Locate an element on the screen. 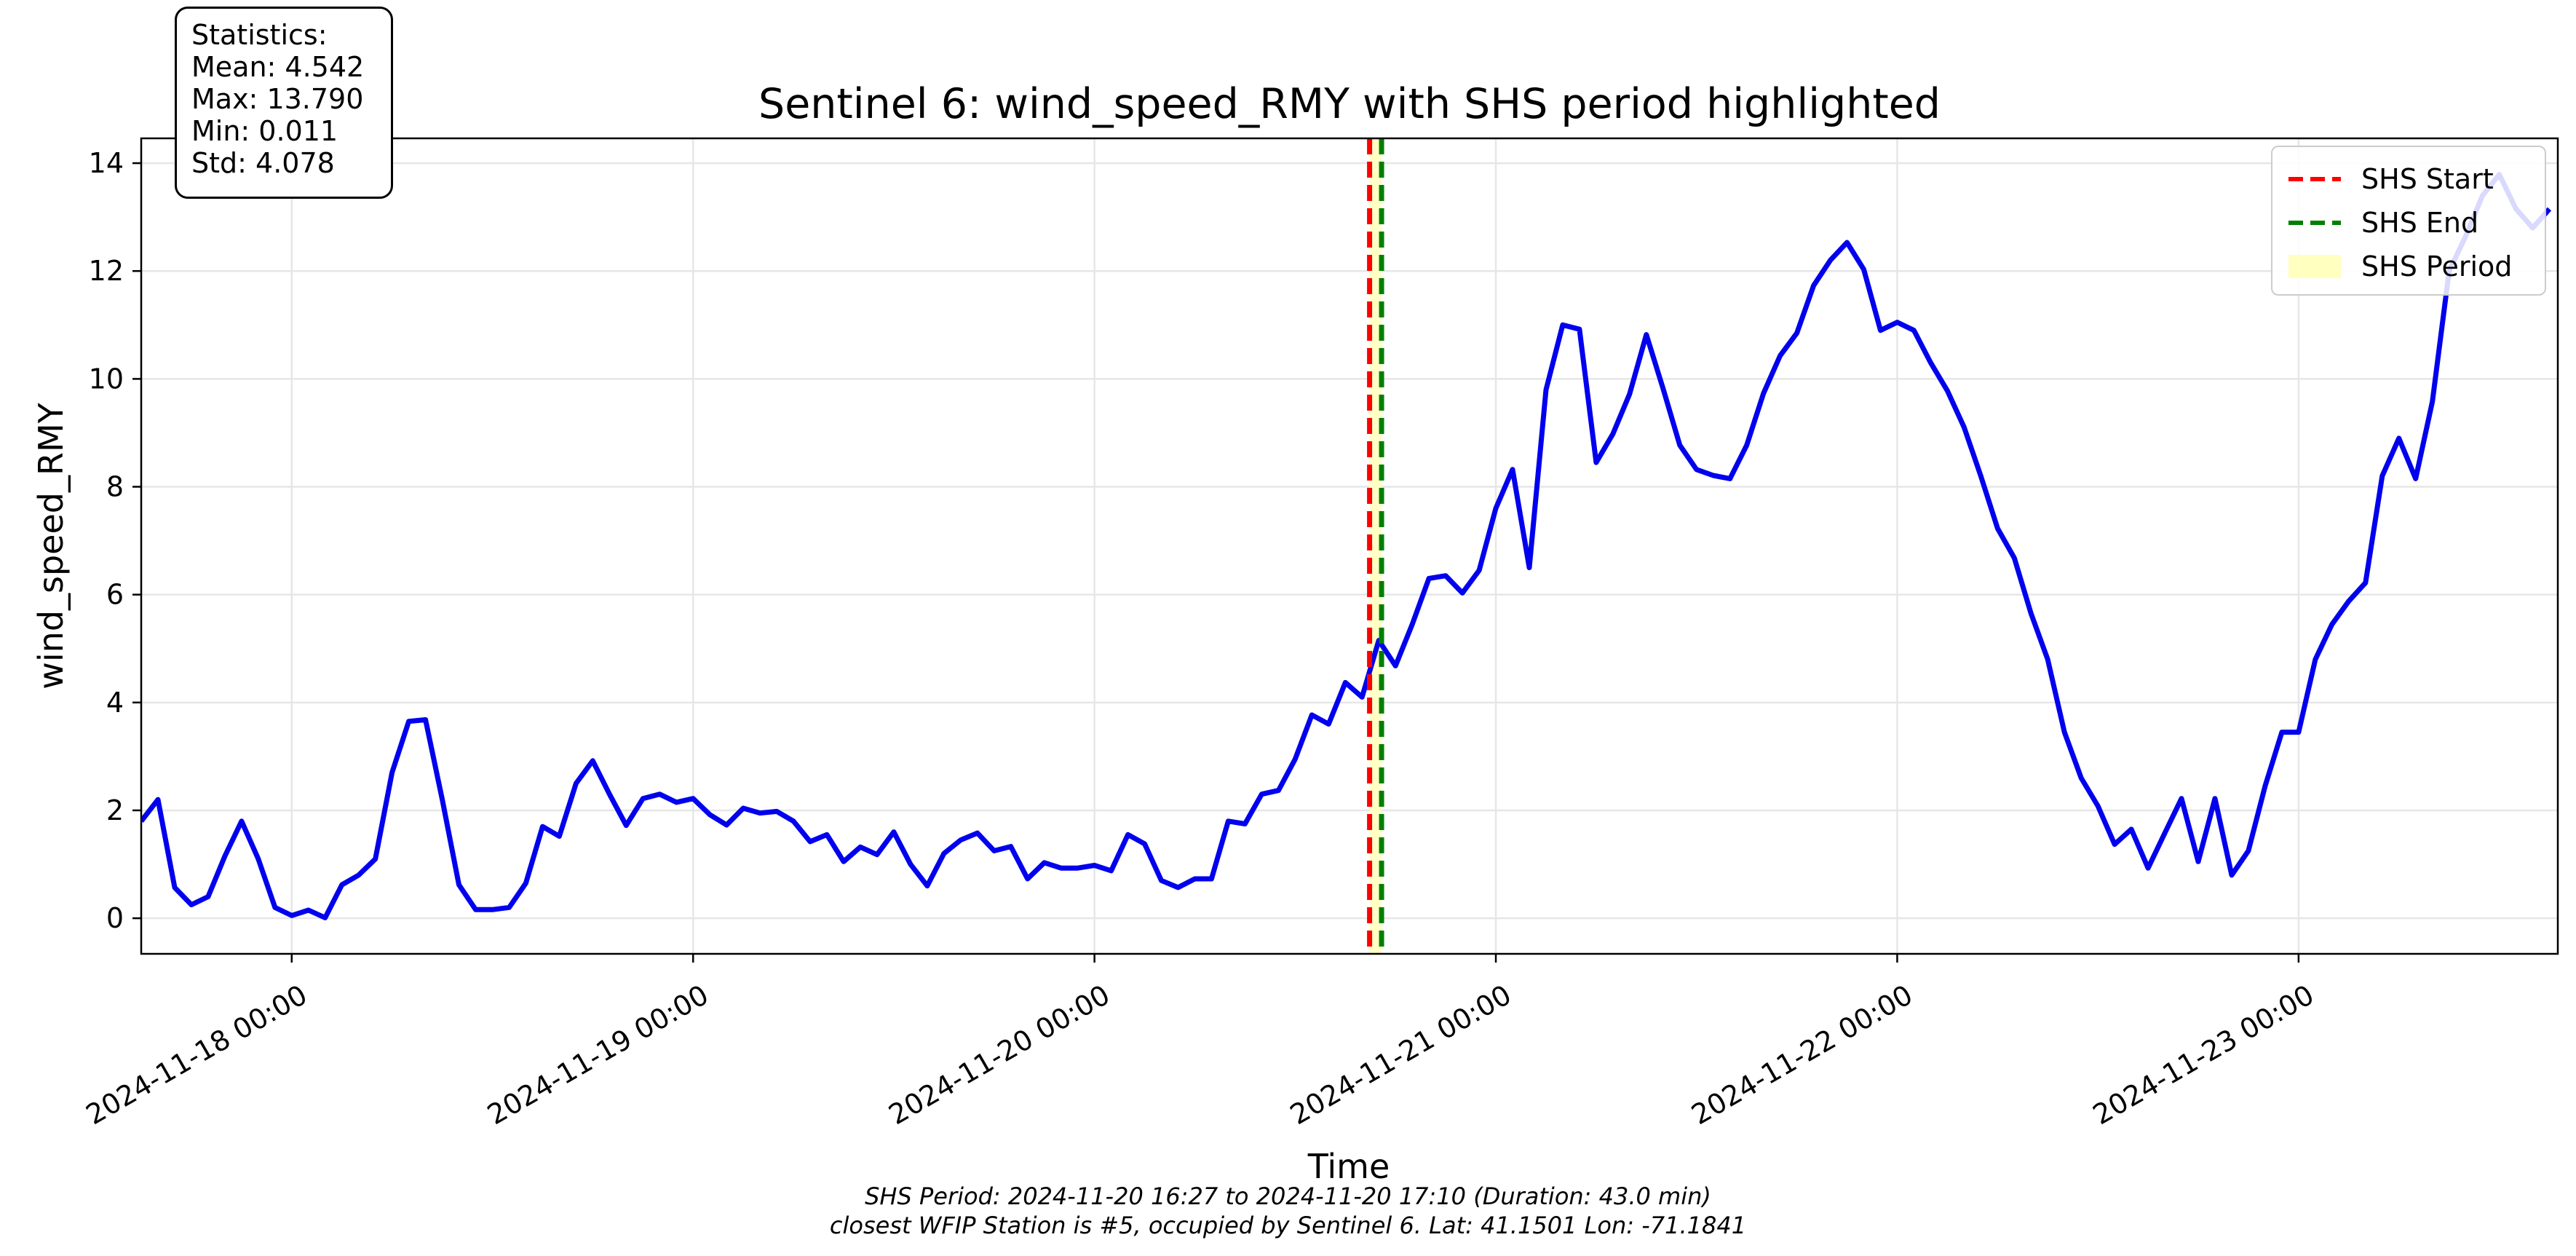  legend-label-shs-end: SHS End is located at coordinates (2420, 223).